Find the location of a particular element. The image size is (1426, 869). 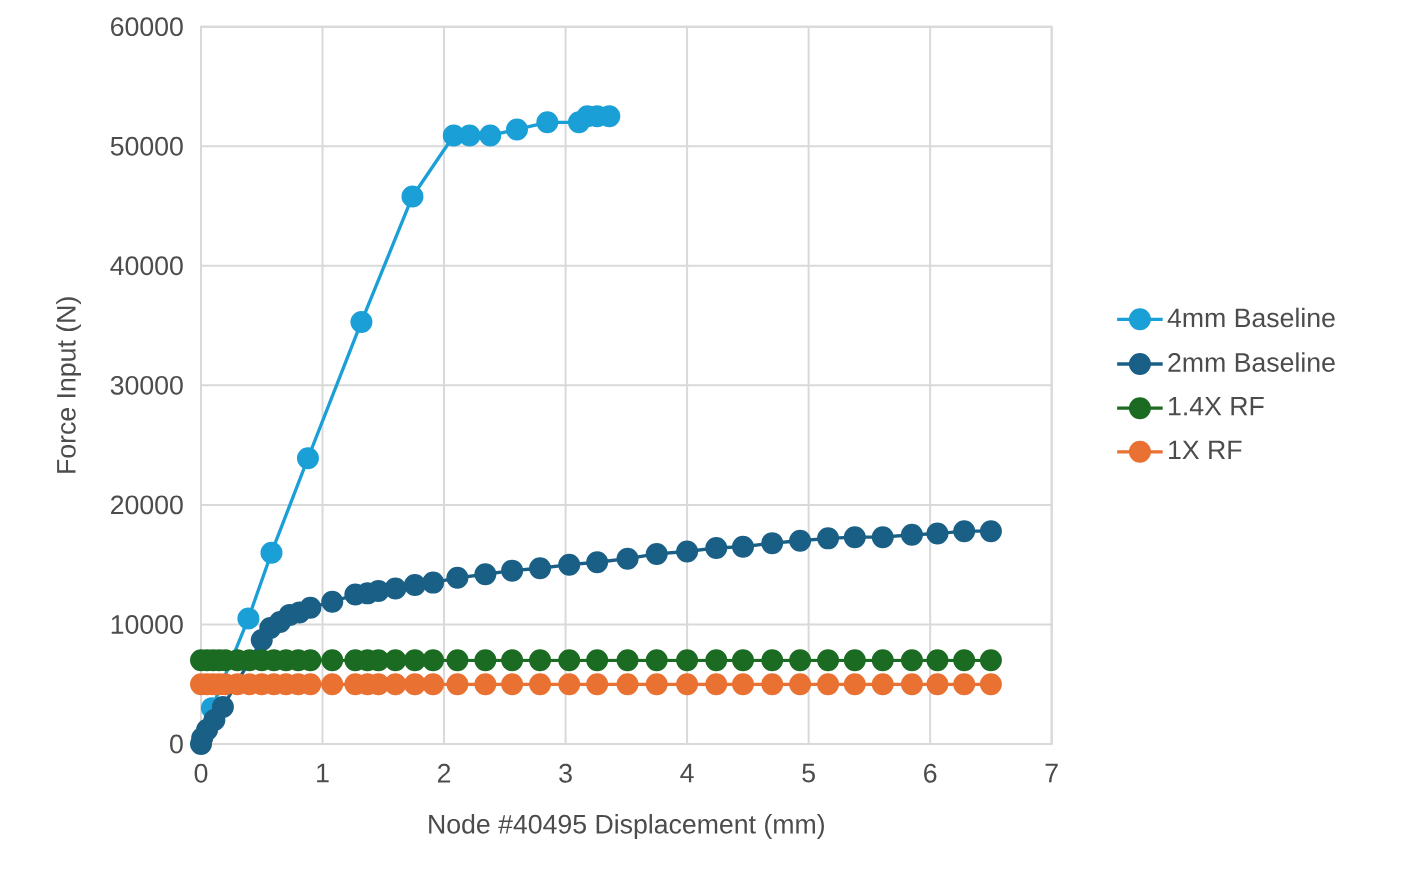

y-axis-title: Force Input (N) is located at coordinates (68, 385).